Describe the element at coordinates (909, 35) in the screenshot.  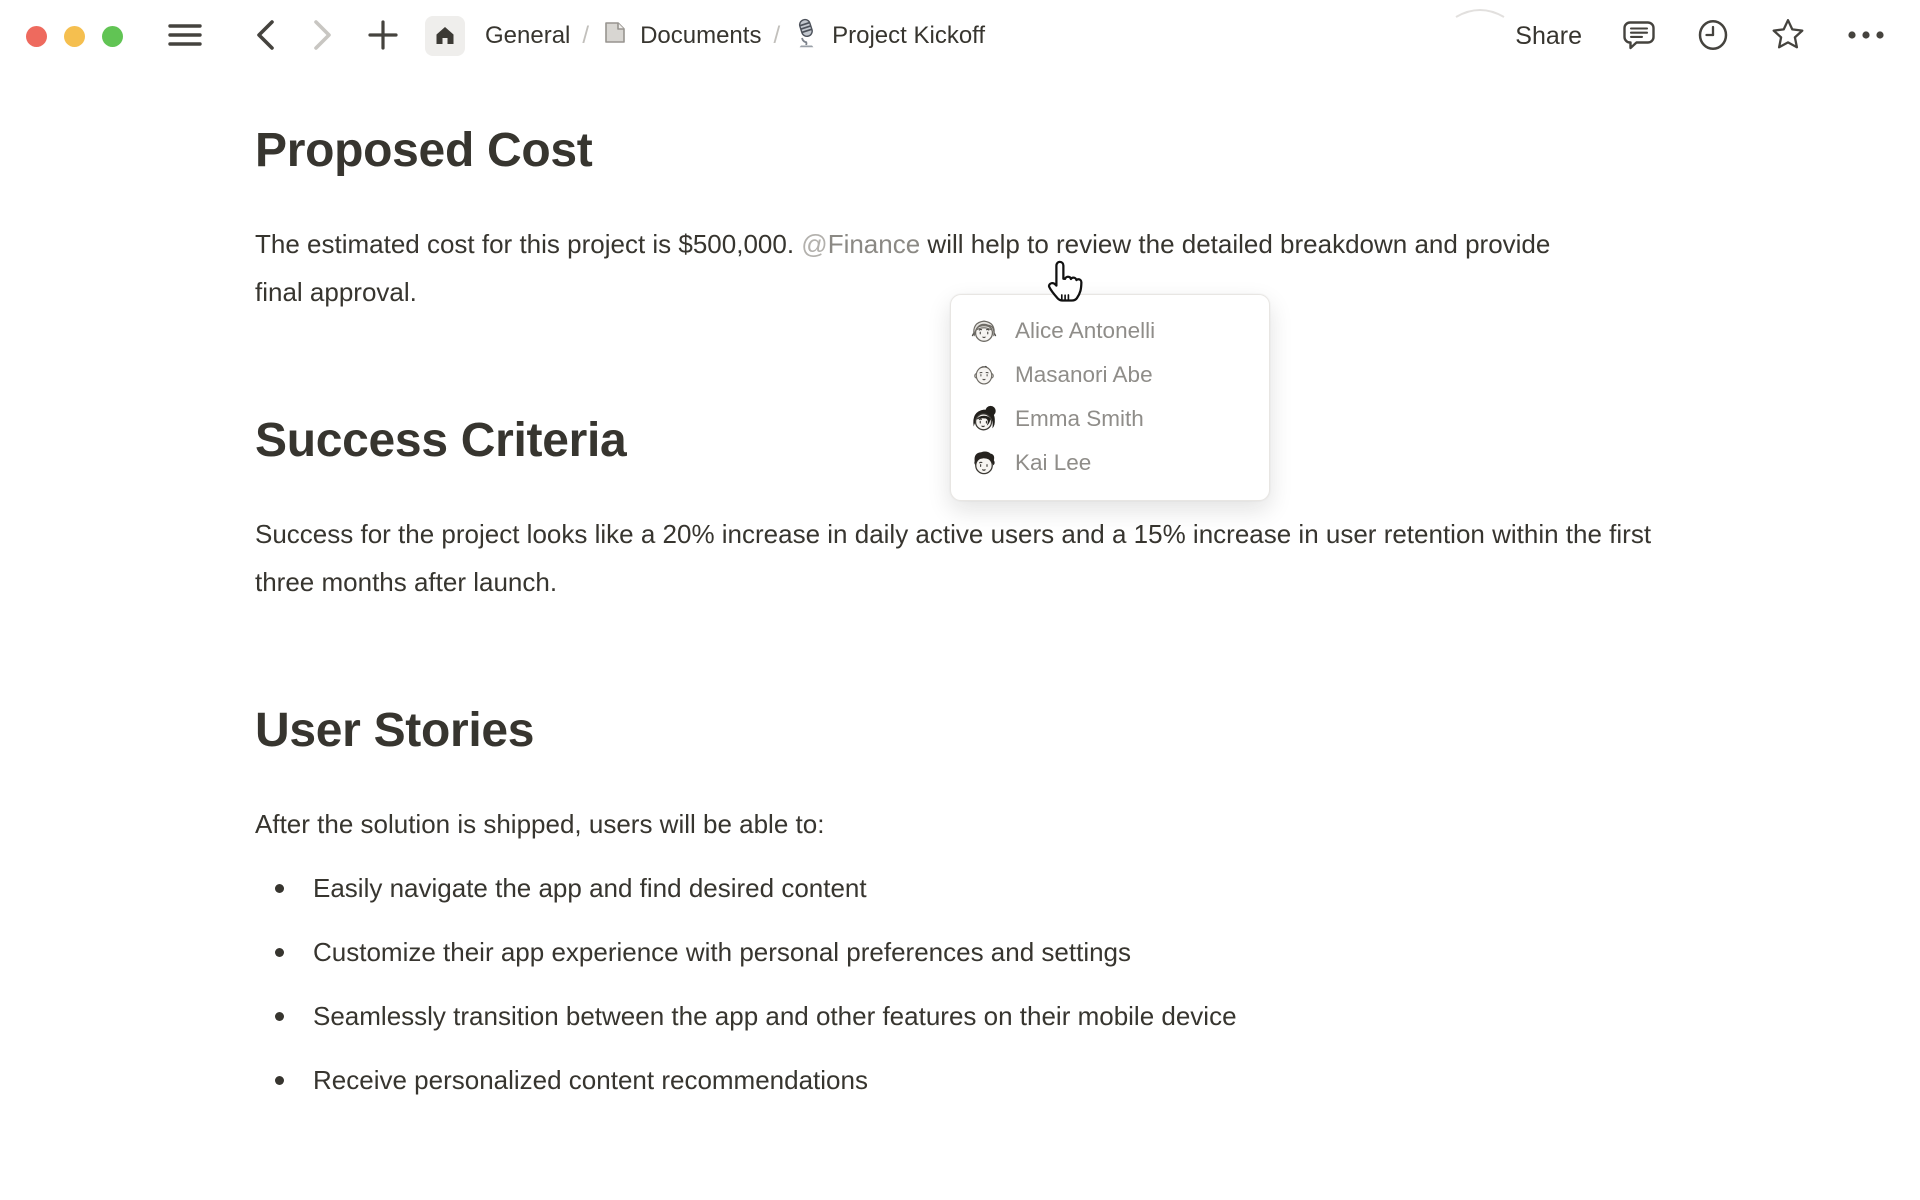
I see `breadcrumb-label: Project Kickoff` at that location.